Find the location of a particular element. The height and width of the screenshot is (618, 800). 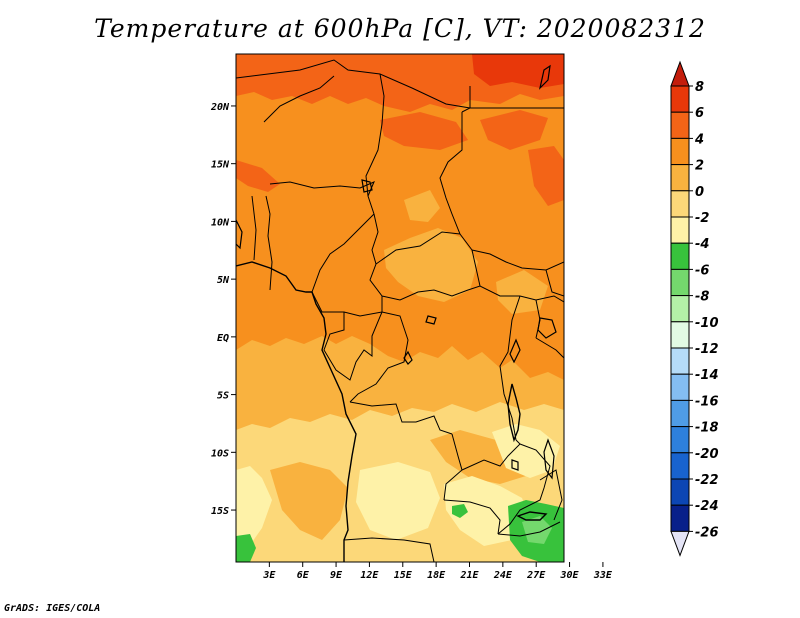

boundary-benin-nigeria is located at coordinates (269, 243).